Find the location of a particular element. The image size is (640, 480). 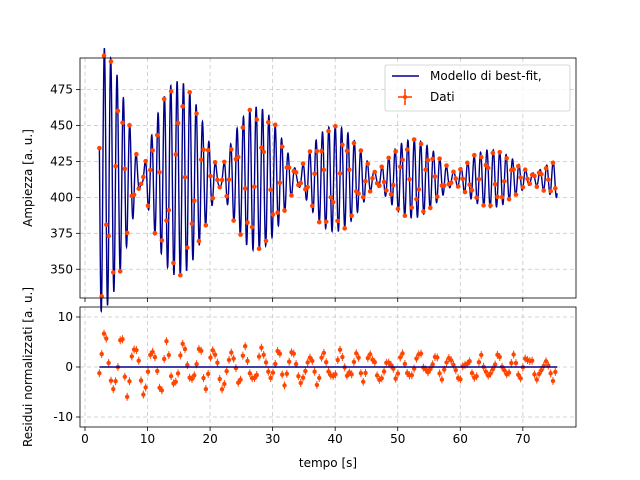

top-y-axis-label: Ampiezza [a. u.] is located at coordinates (28, 178).